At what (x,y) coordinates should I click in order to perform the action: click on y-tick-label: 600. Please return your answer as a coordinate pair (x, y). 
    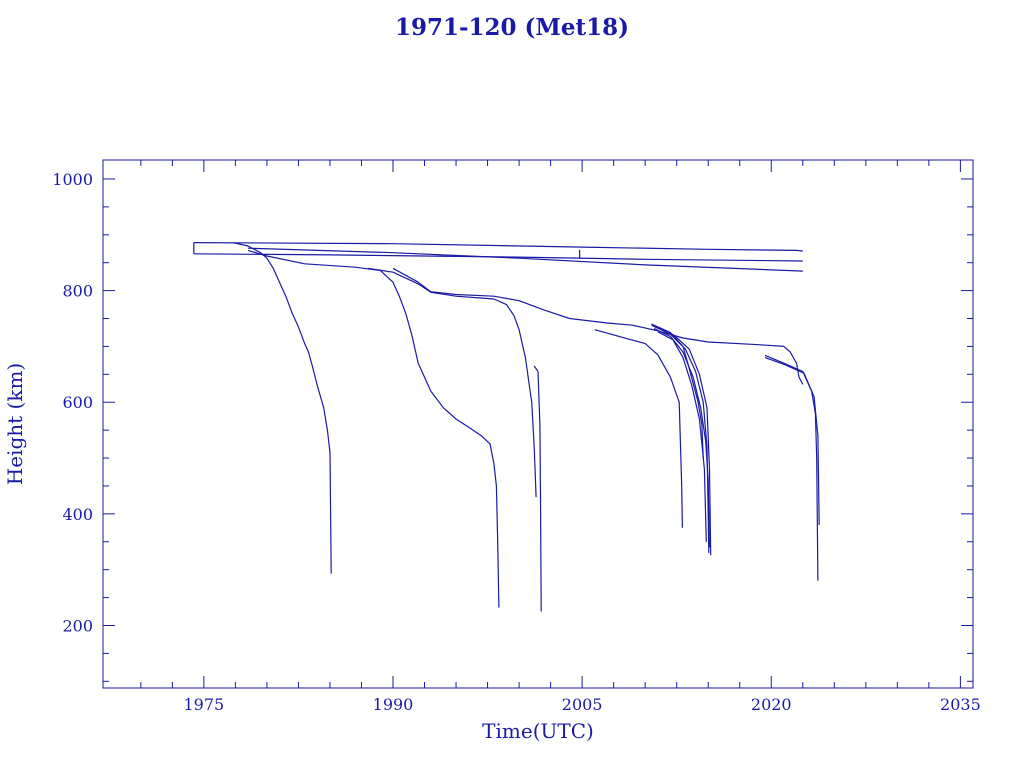
    Looking at the image, I should click on (77, 402).